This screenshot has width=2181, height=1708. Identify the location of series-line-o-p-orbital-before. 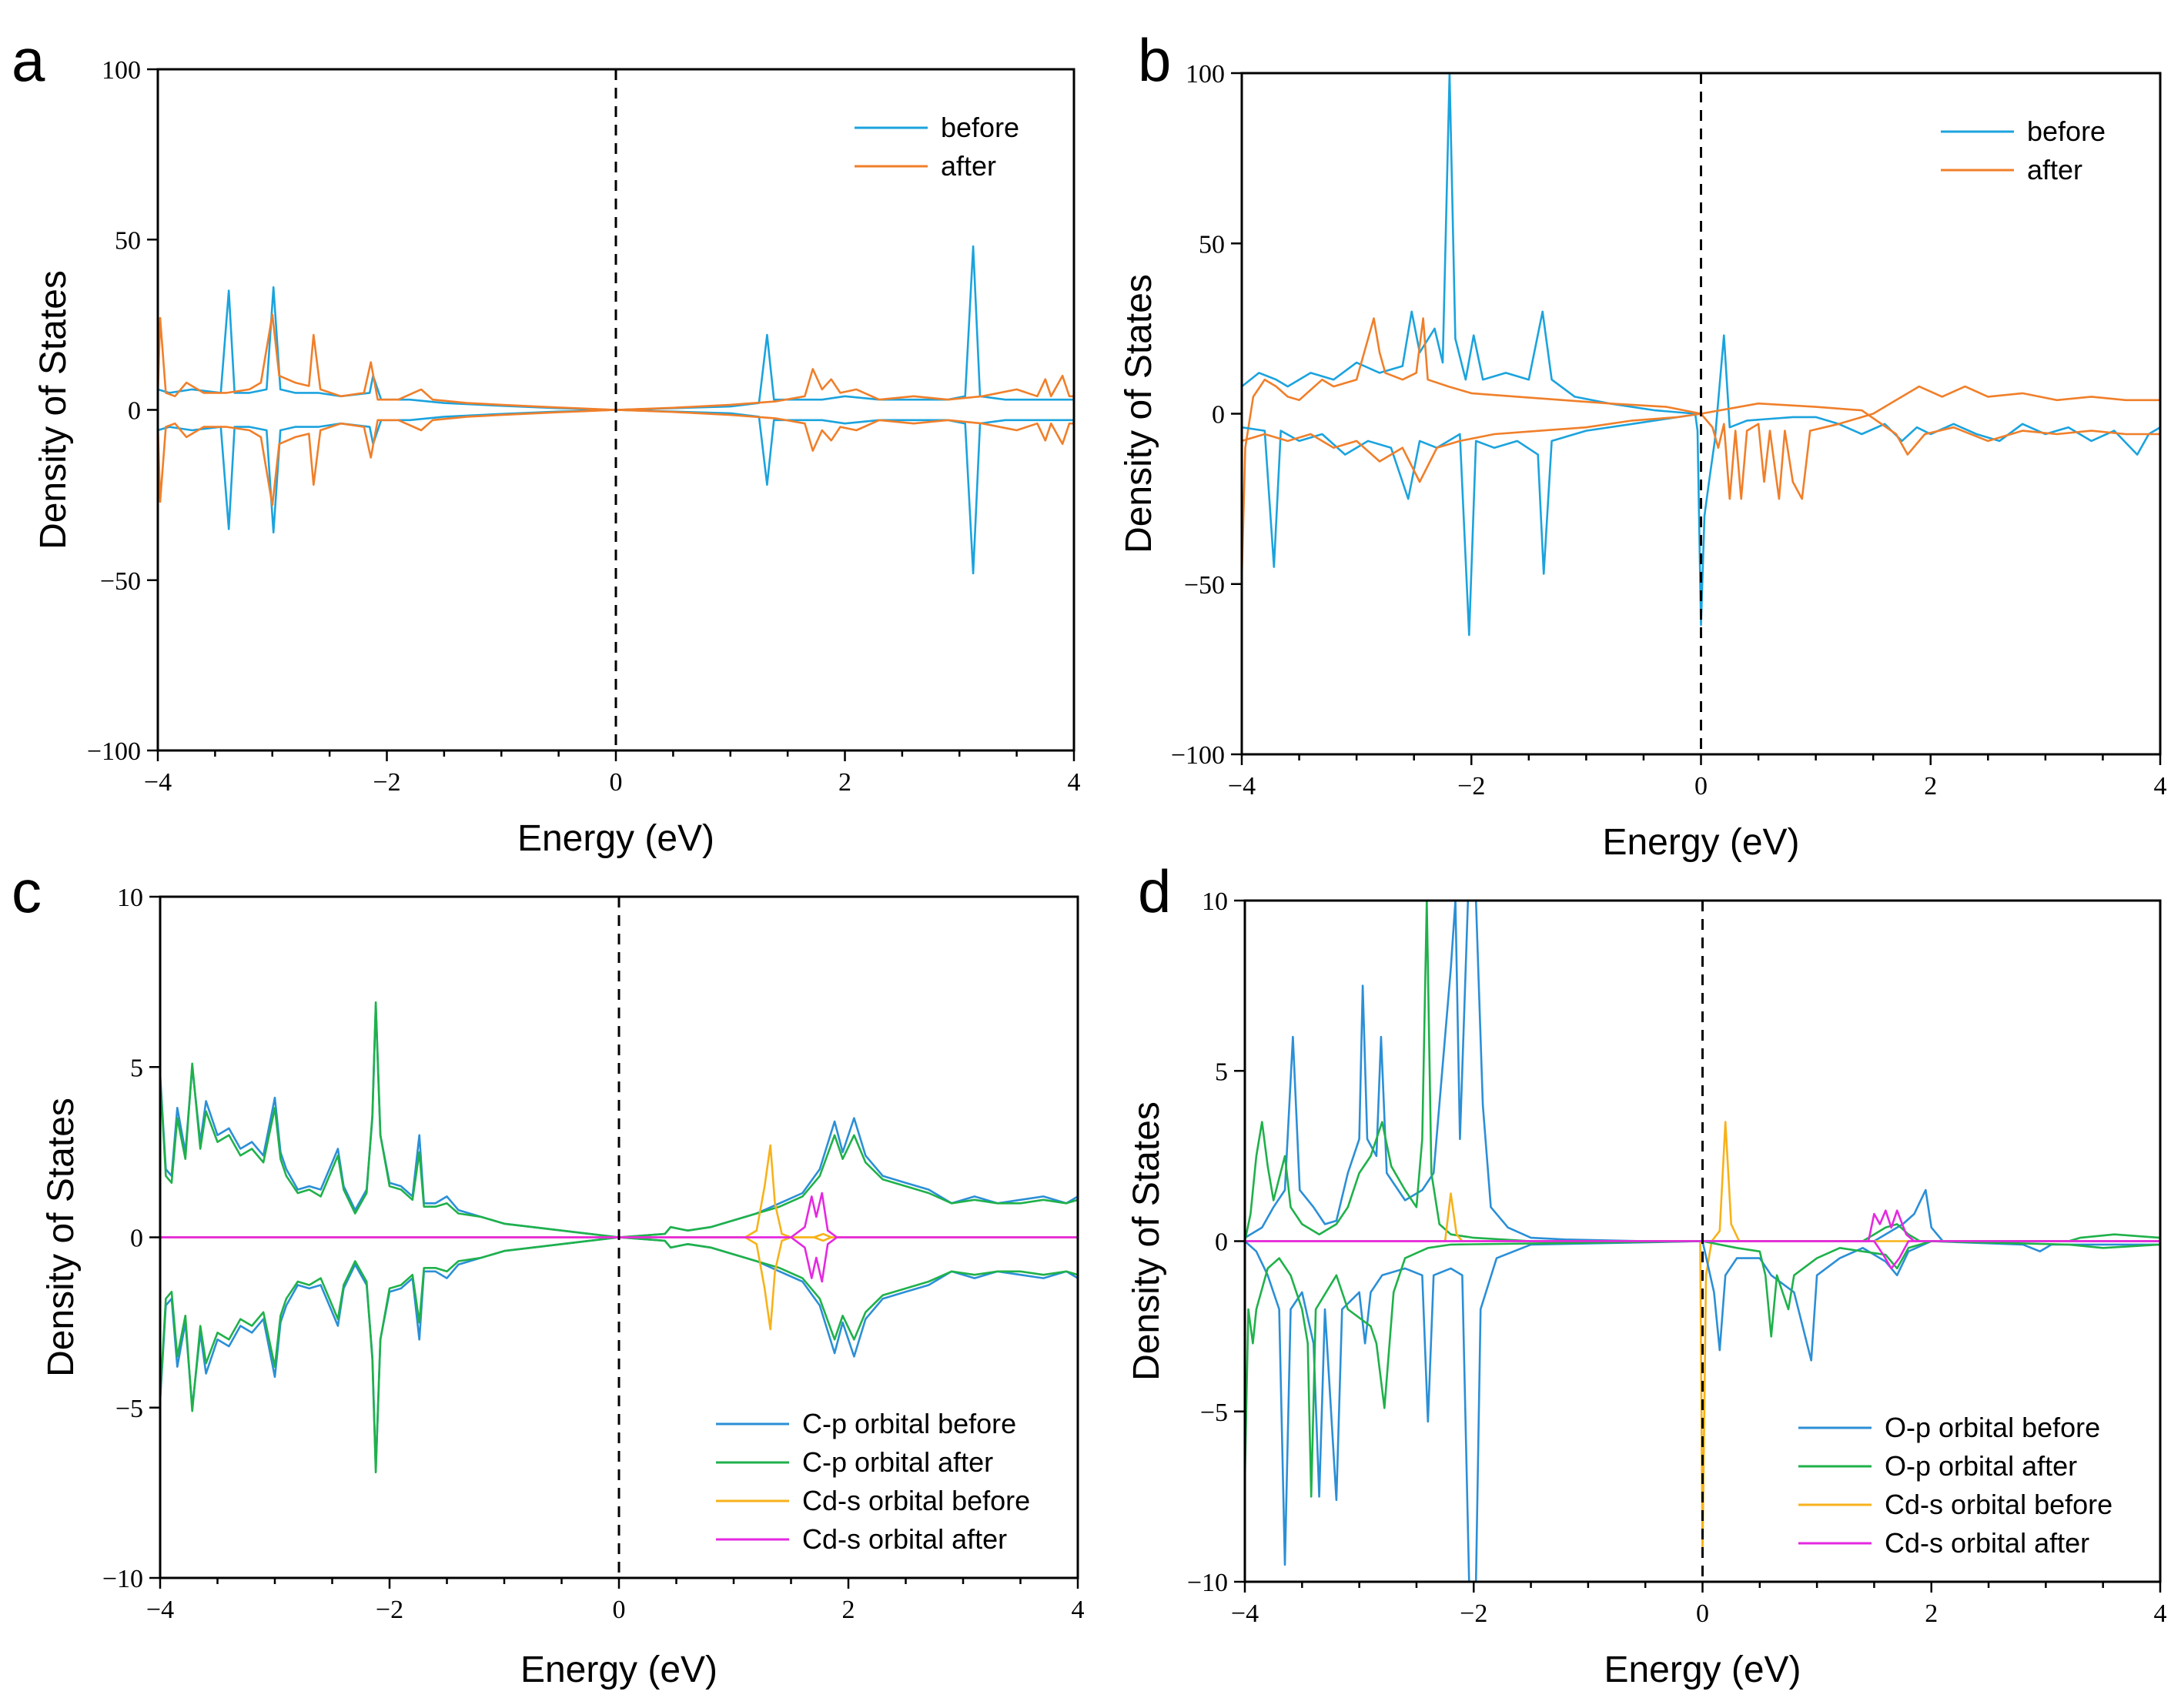
(1702, 1071).